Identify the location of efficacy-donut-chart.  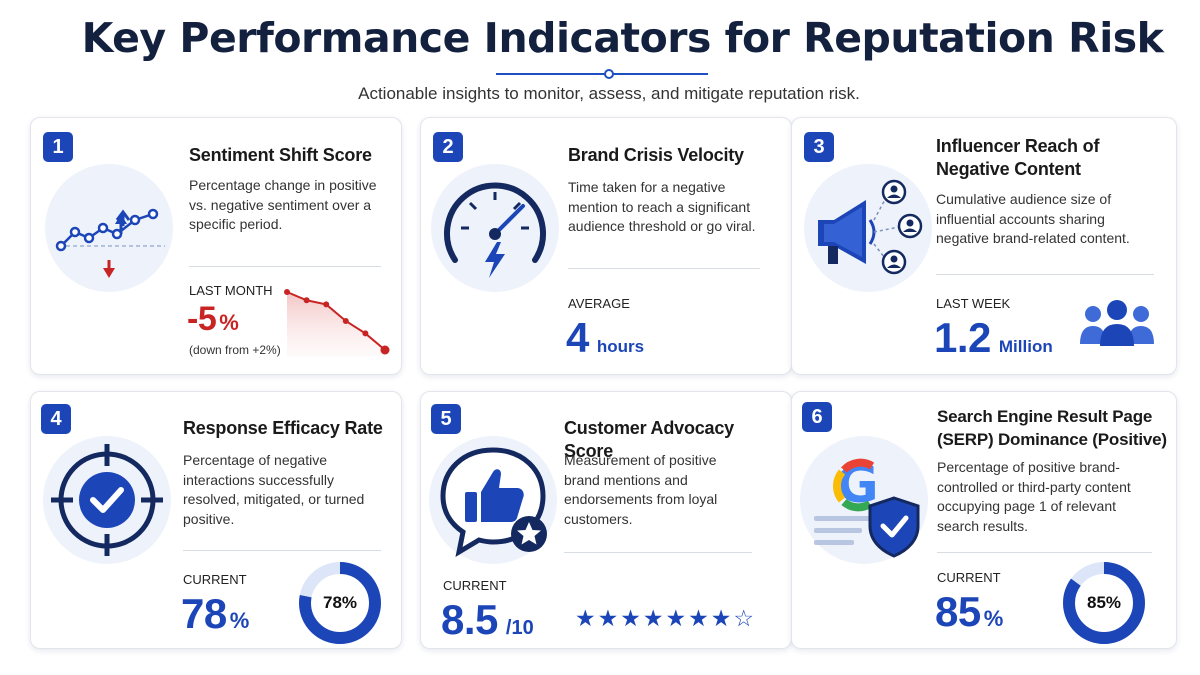
(340, 603).